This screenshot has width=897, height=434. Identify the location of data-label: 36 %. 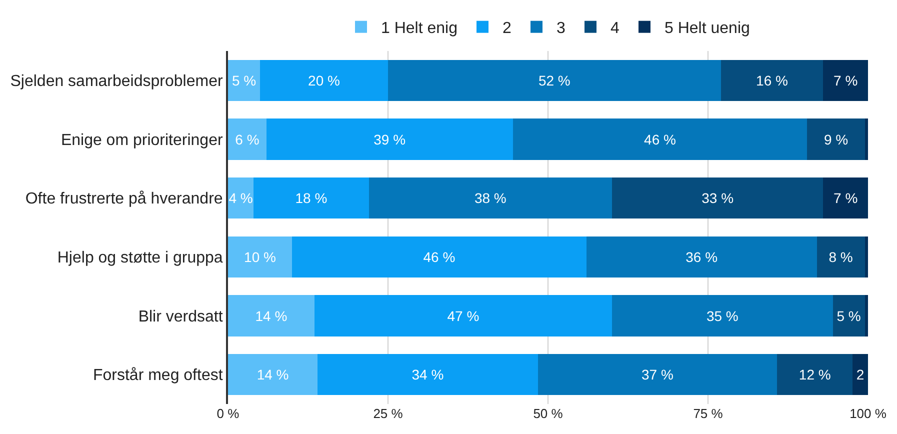
(702, 256).